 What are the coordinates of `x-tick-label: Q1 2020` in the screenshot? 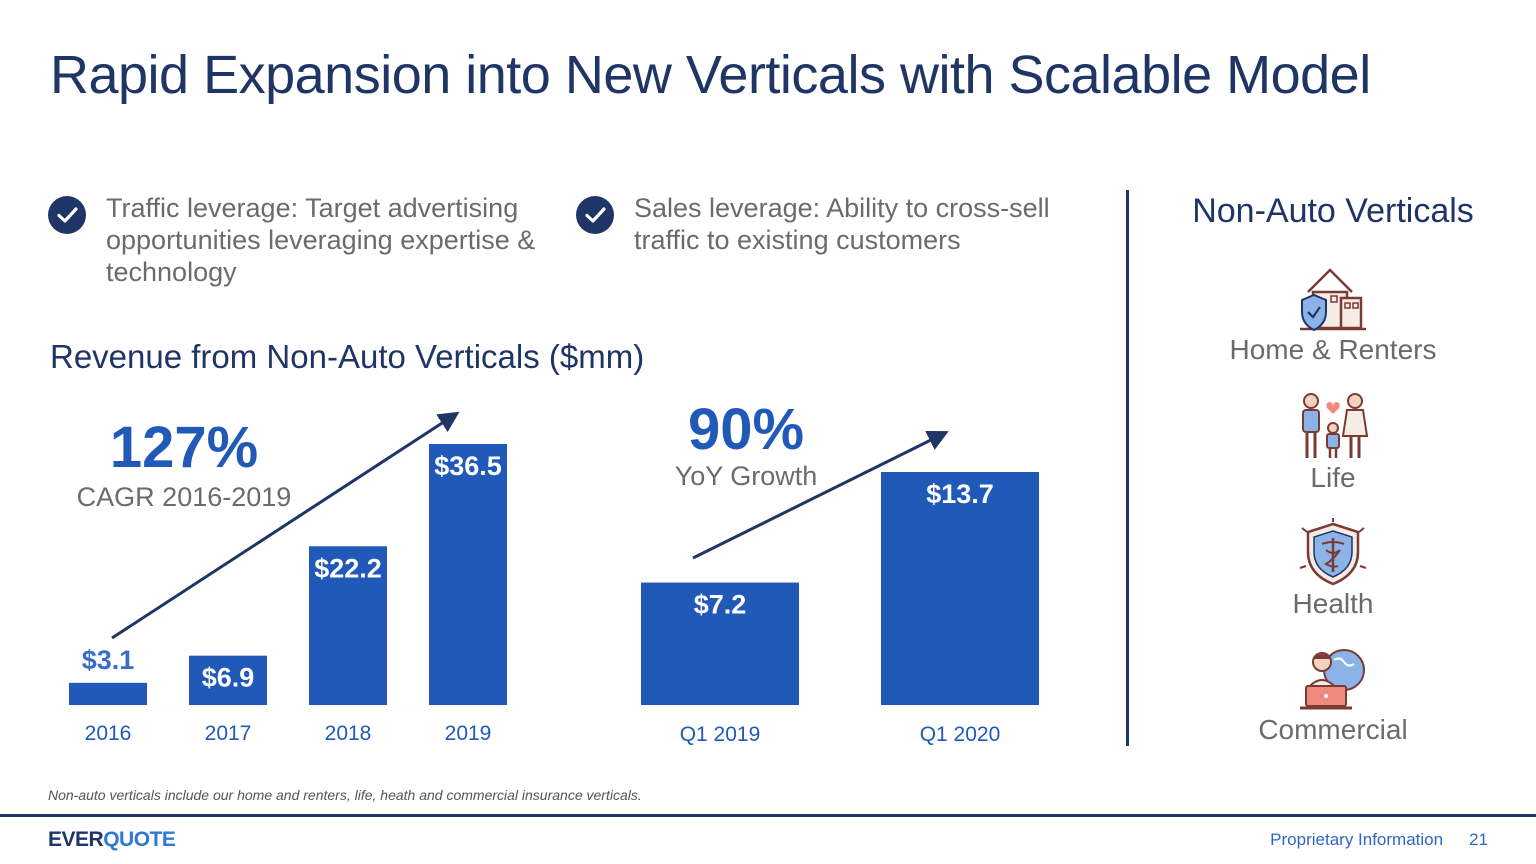 It's located at (960, 734).